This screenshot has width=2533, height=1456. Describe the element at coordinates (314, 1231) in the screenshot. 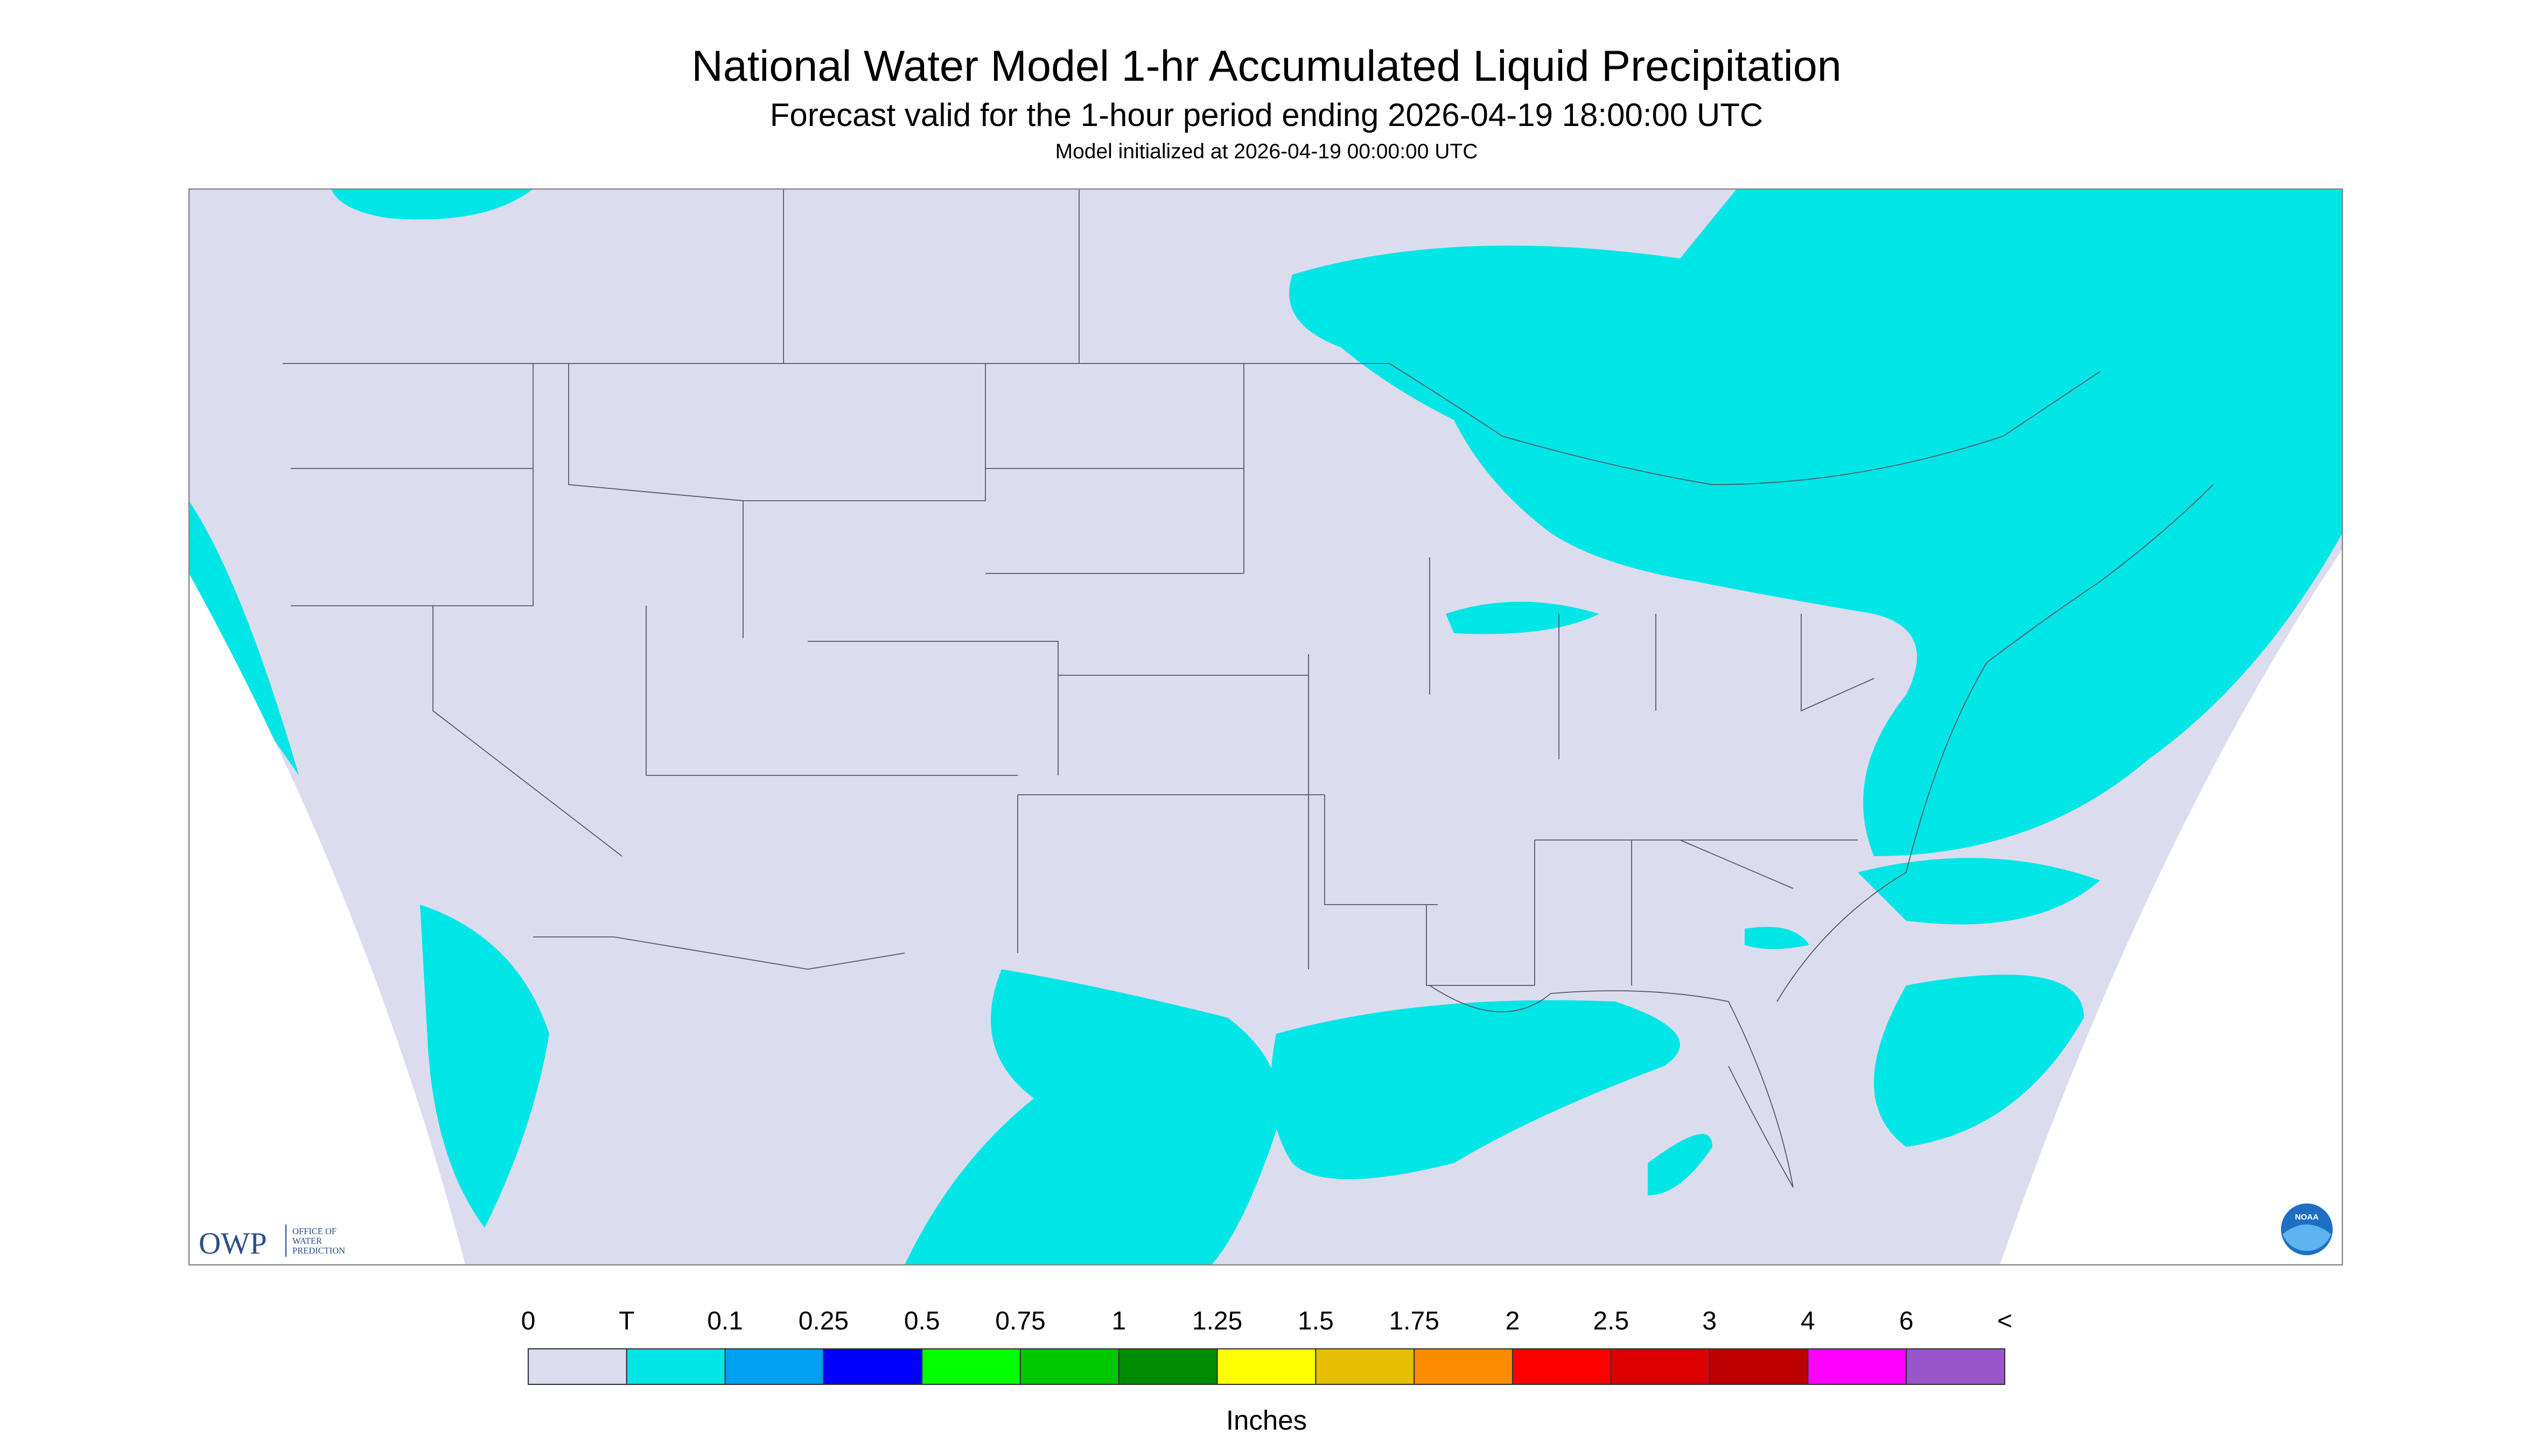

I see `owp-name: OFFICE OF` at that location.